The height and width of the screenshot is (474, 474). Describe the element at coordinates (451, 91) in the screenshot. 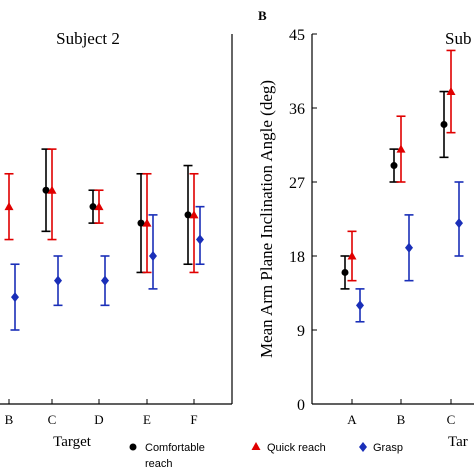

I see `point-b-quick-reach-C` at that location.